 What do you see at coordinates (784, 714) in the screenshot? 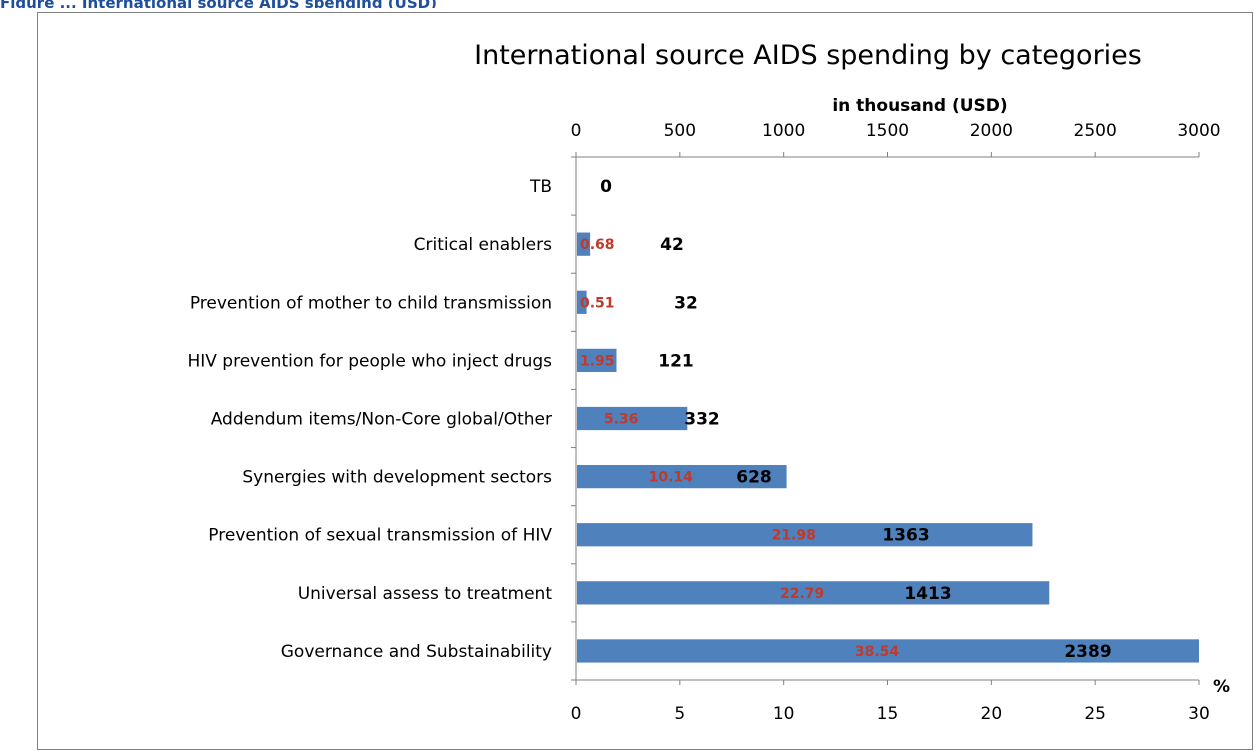
I see `bottom-axis-tick-label: 10` at bounding box center [784, 714].